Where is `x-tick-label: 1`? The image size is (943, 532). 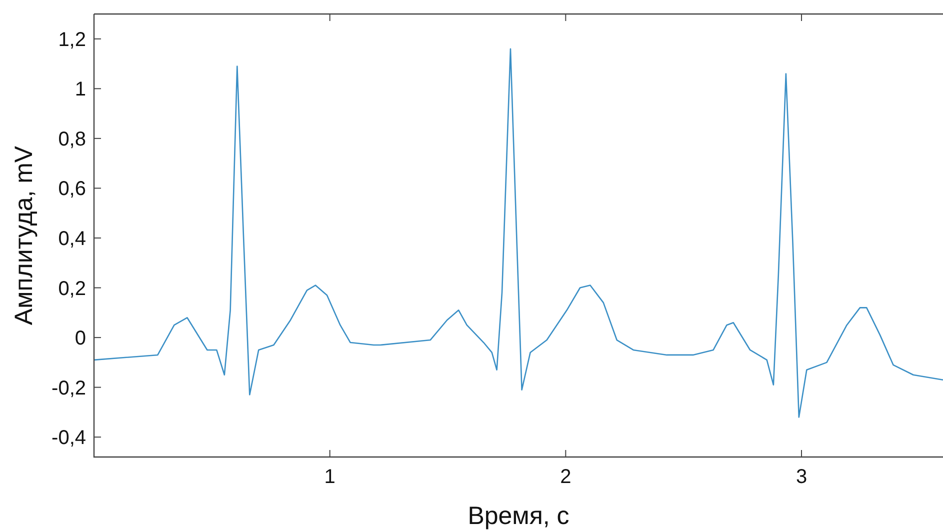
x-tick-label: 1 is located at coordinates (330, 477).